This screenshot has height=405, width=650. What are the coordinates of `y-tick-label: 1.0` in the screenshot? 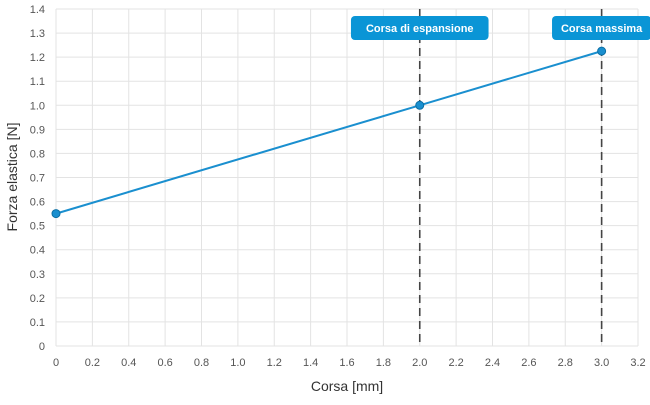 It's located at (37, 106).